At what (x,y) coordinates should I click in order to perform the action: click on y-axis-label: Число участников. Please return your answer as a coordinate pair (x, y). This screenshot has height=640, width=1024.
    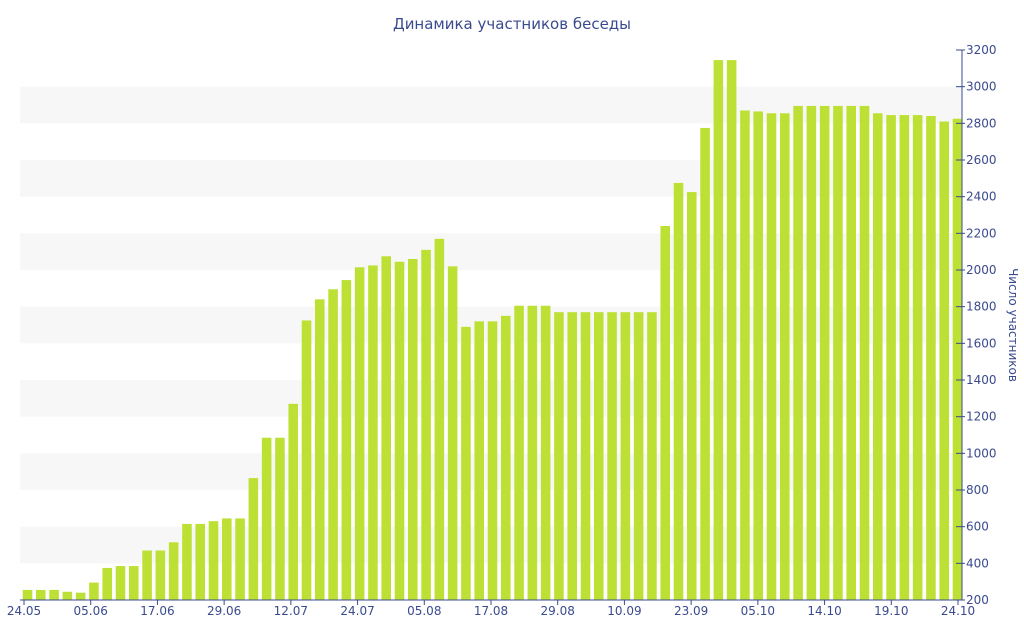
    Looking at the image, I should click on (1013, 325).